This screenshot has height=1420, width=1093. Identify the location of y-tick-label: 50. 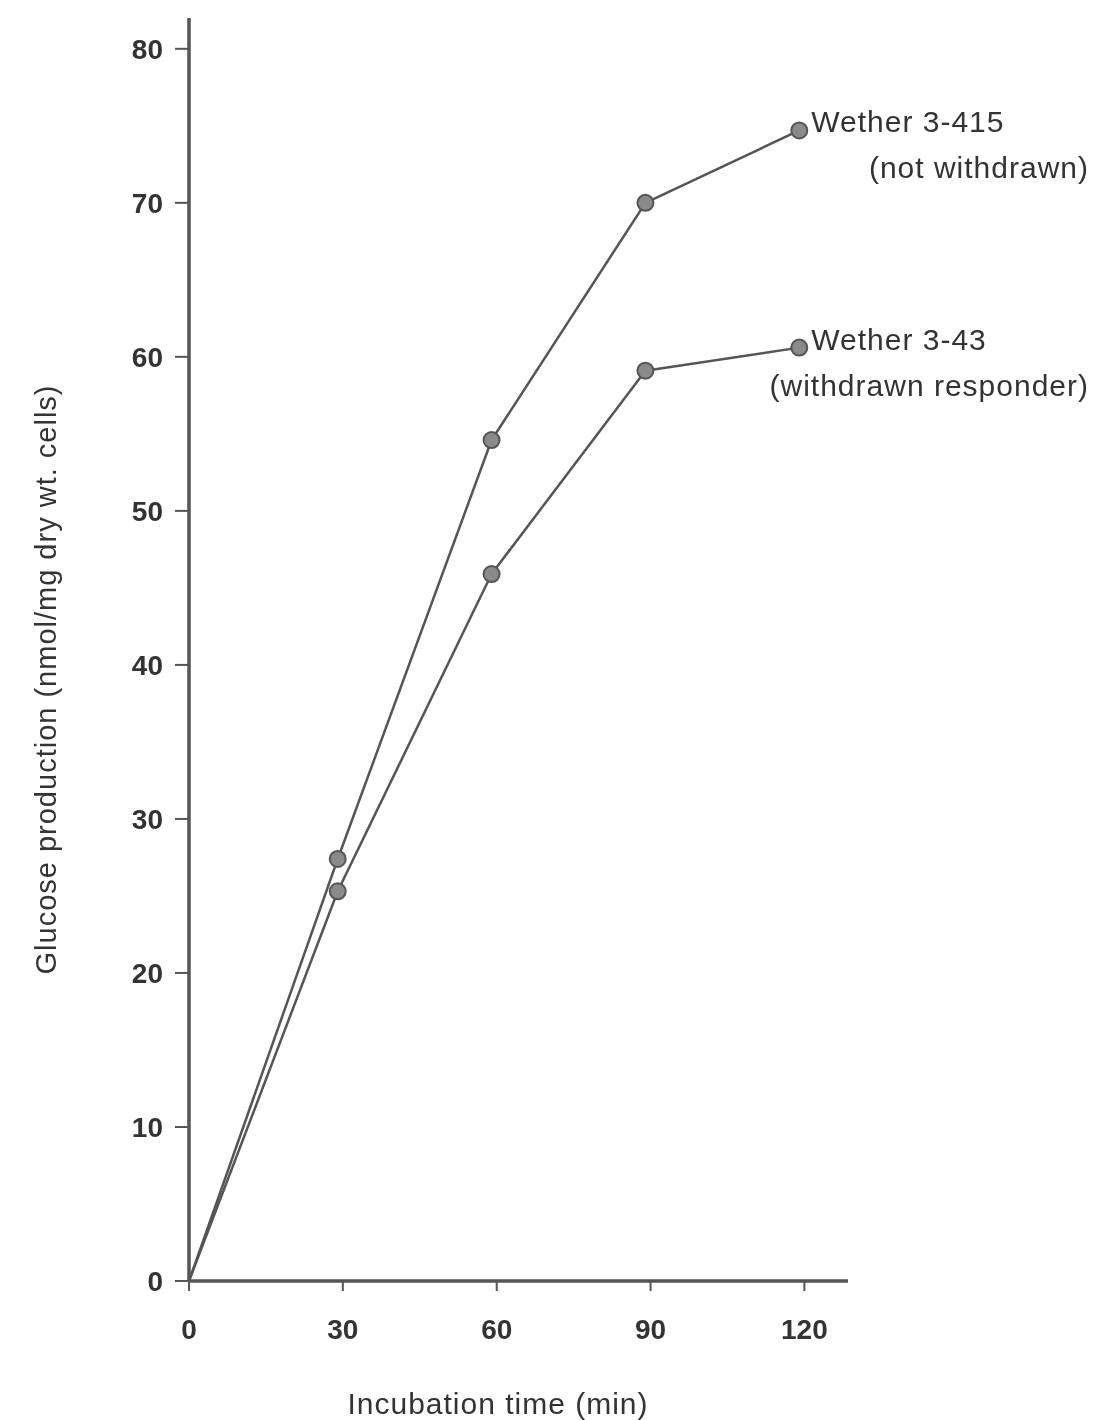
(147, 511).